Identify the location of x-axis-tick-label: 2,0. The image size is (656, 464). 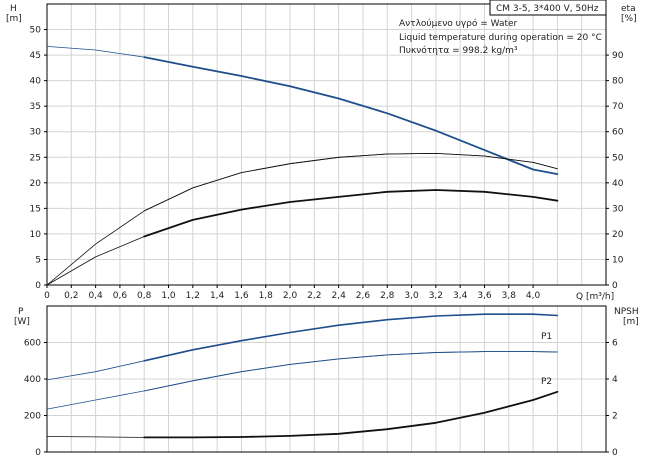
(290, 296).